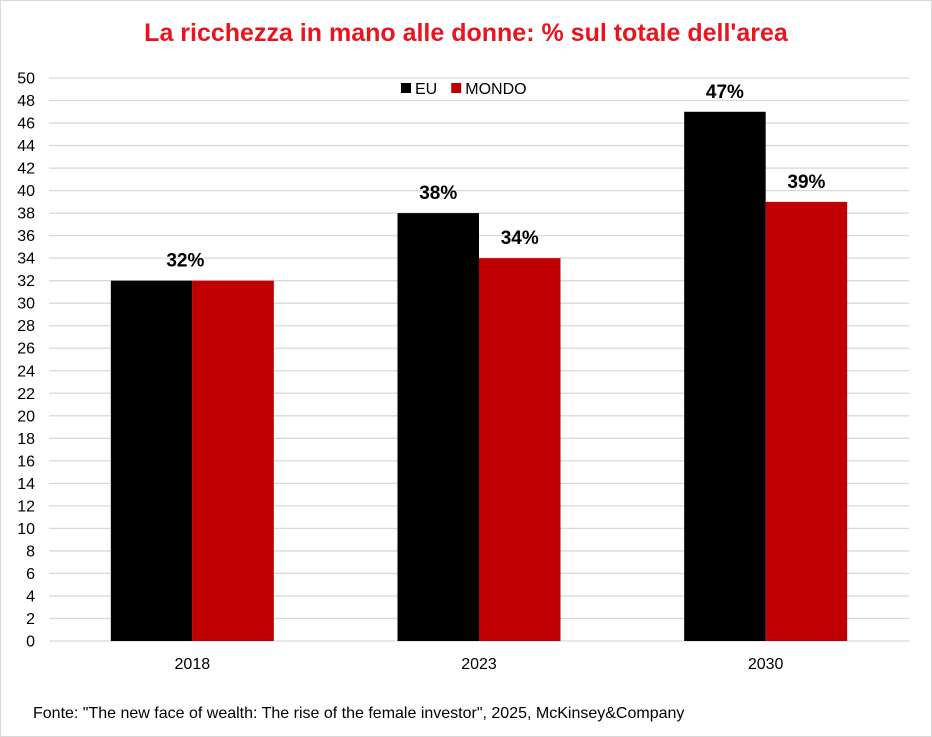 This screenshot has width=932, height=737. I want to click on y-tick-label: 38, so click(26, 214).